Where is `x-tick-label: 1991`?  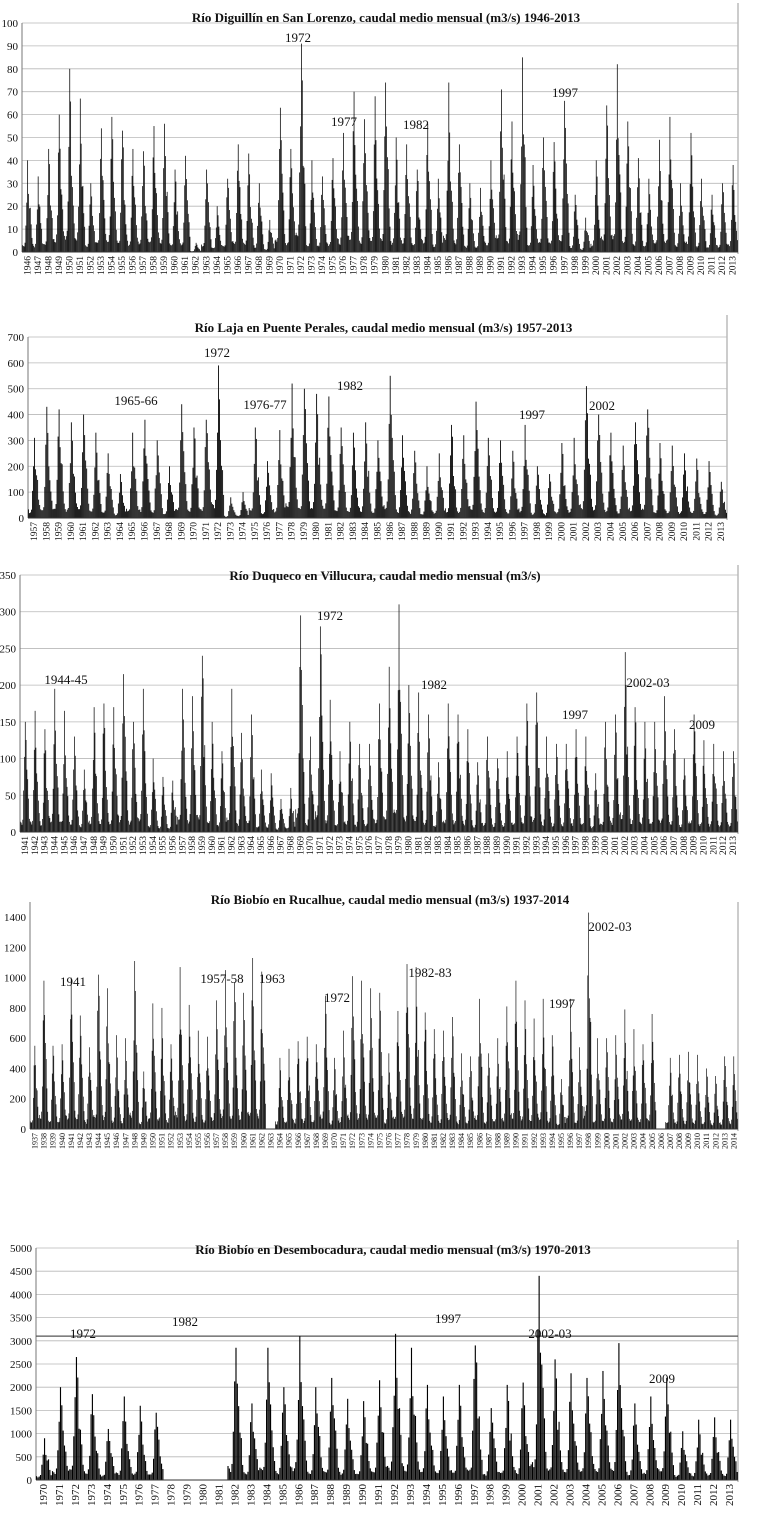
x-tick-label: 1991 is located at coordinates (518, 845).